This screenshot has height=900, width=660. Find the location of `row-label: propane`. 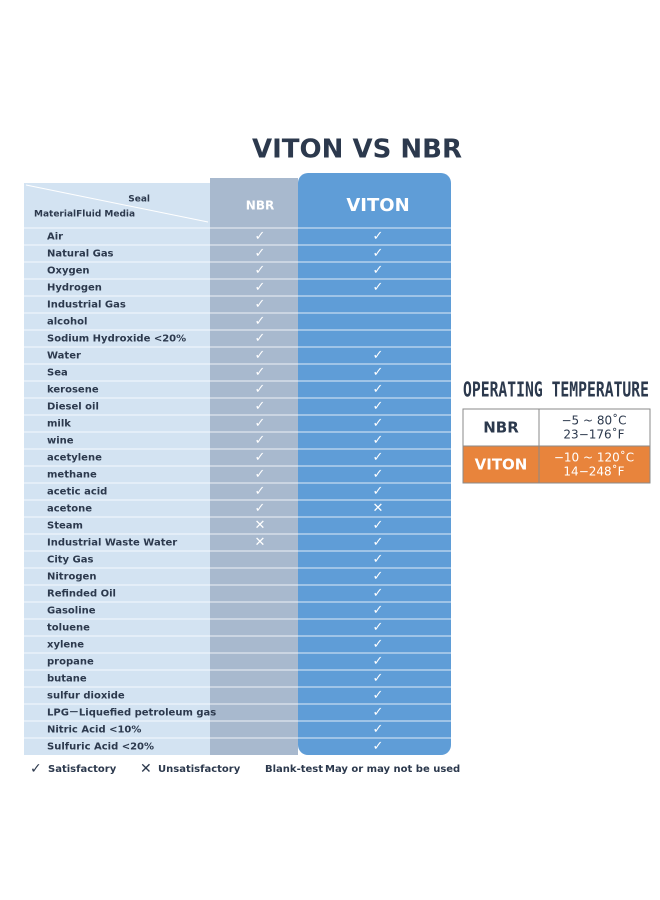

row-label: propane is located at coordinates (70, 662).